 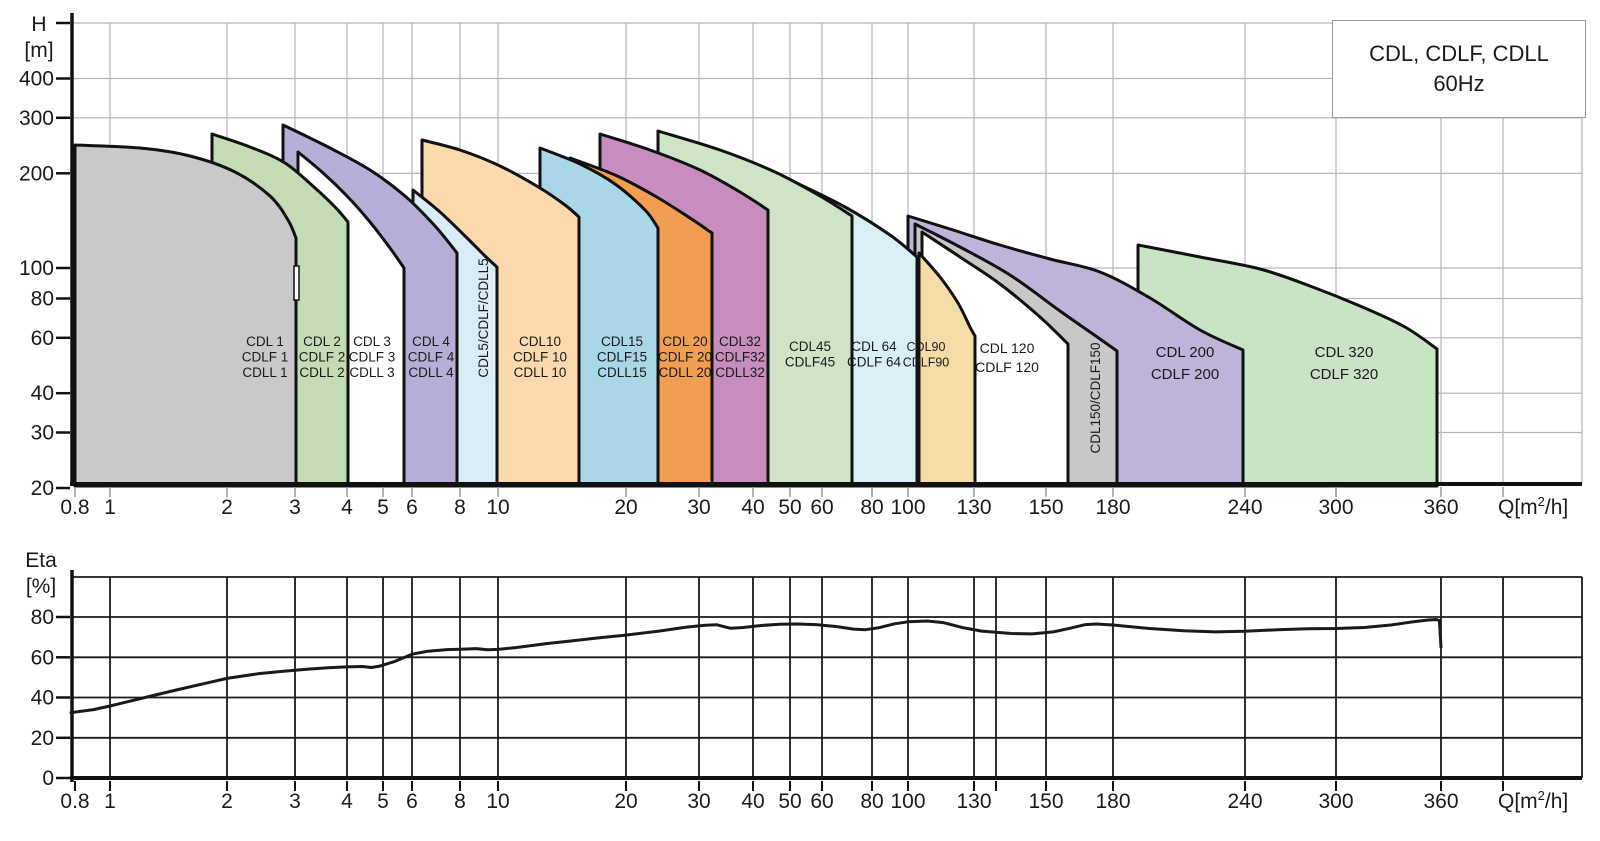 What do you see at coordinates (42, 433) in the screenshot?
I see `y-tick-label: 30` at bounding box center [42, 433].